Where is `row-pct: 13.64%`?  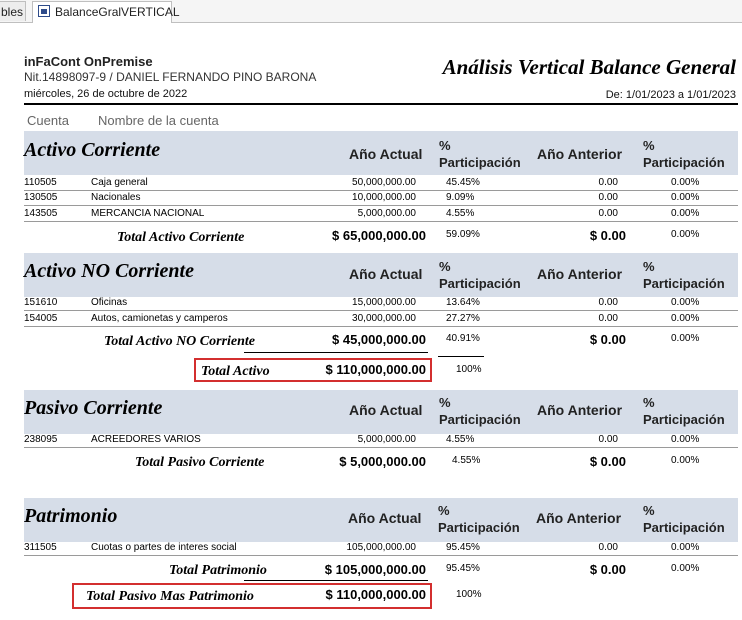
row-pct: 13.64% is located at coordinates (463, 302).